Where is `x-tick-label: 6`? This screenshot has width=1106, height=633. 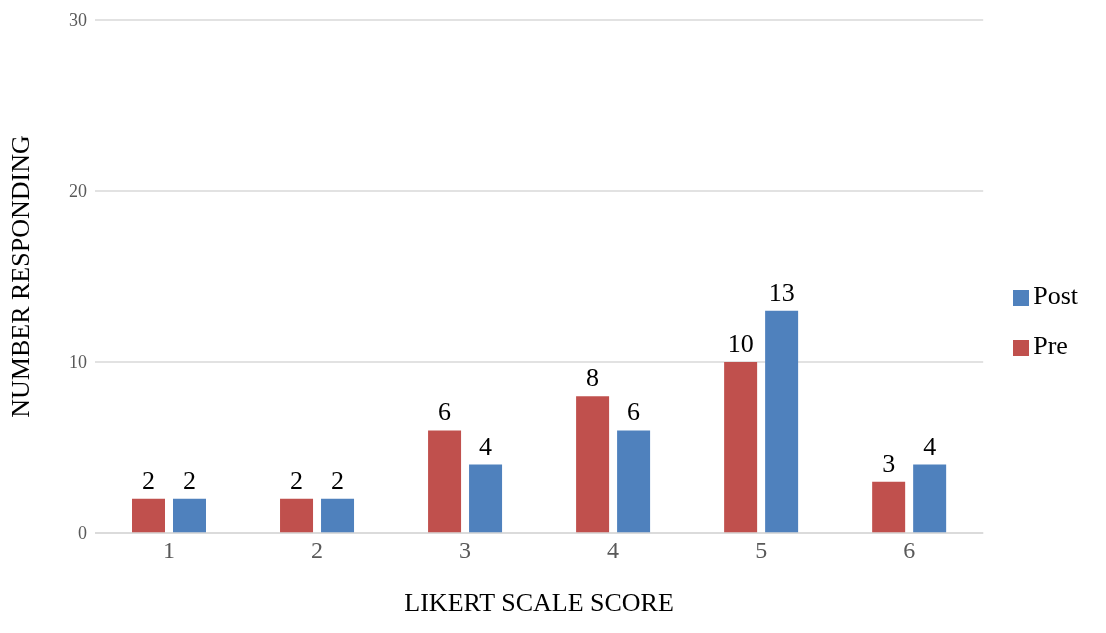 x-tick-label: 6 is located at coordinates (909, 550).